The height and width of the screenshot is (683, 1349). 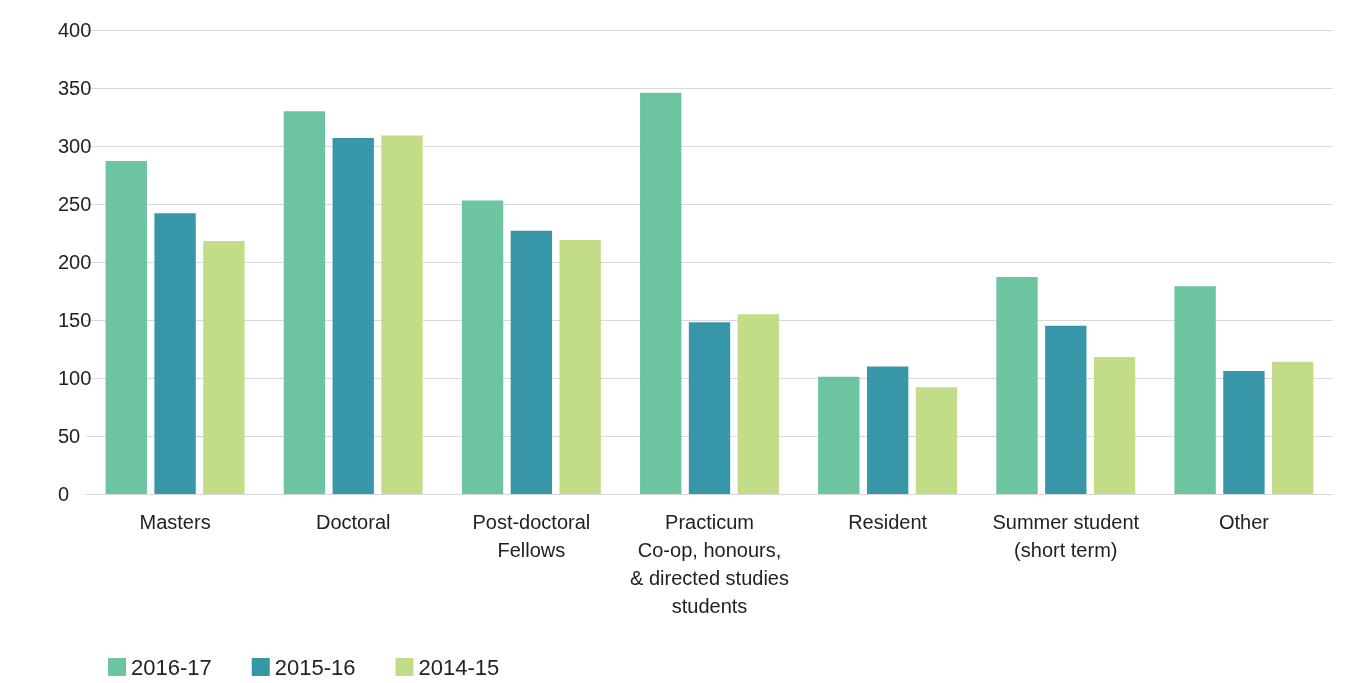 I want to click on y-tick-label: 250, so click(x=75, y=204).